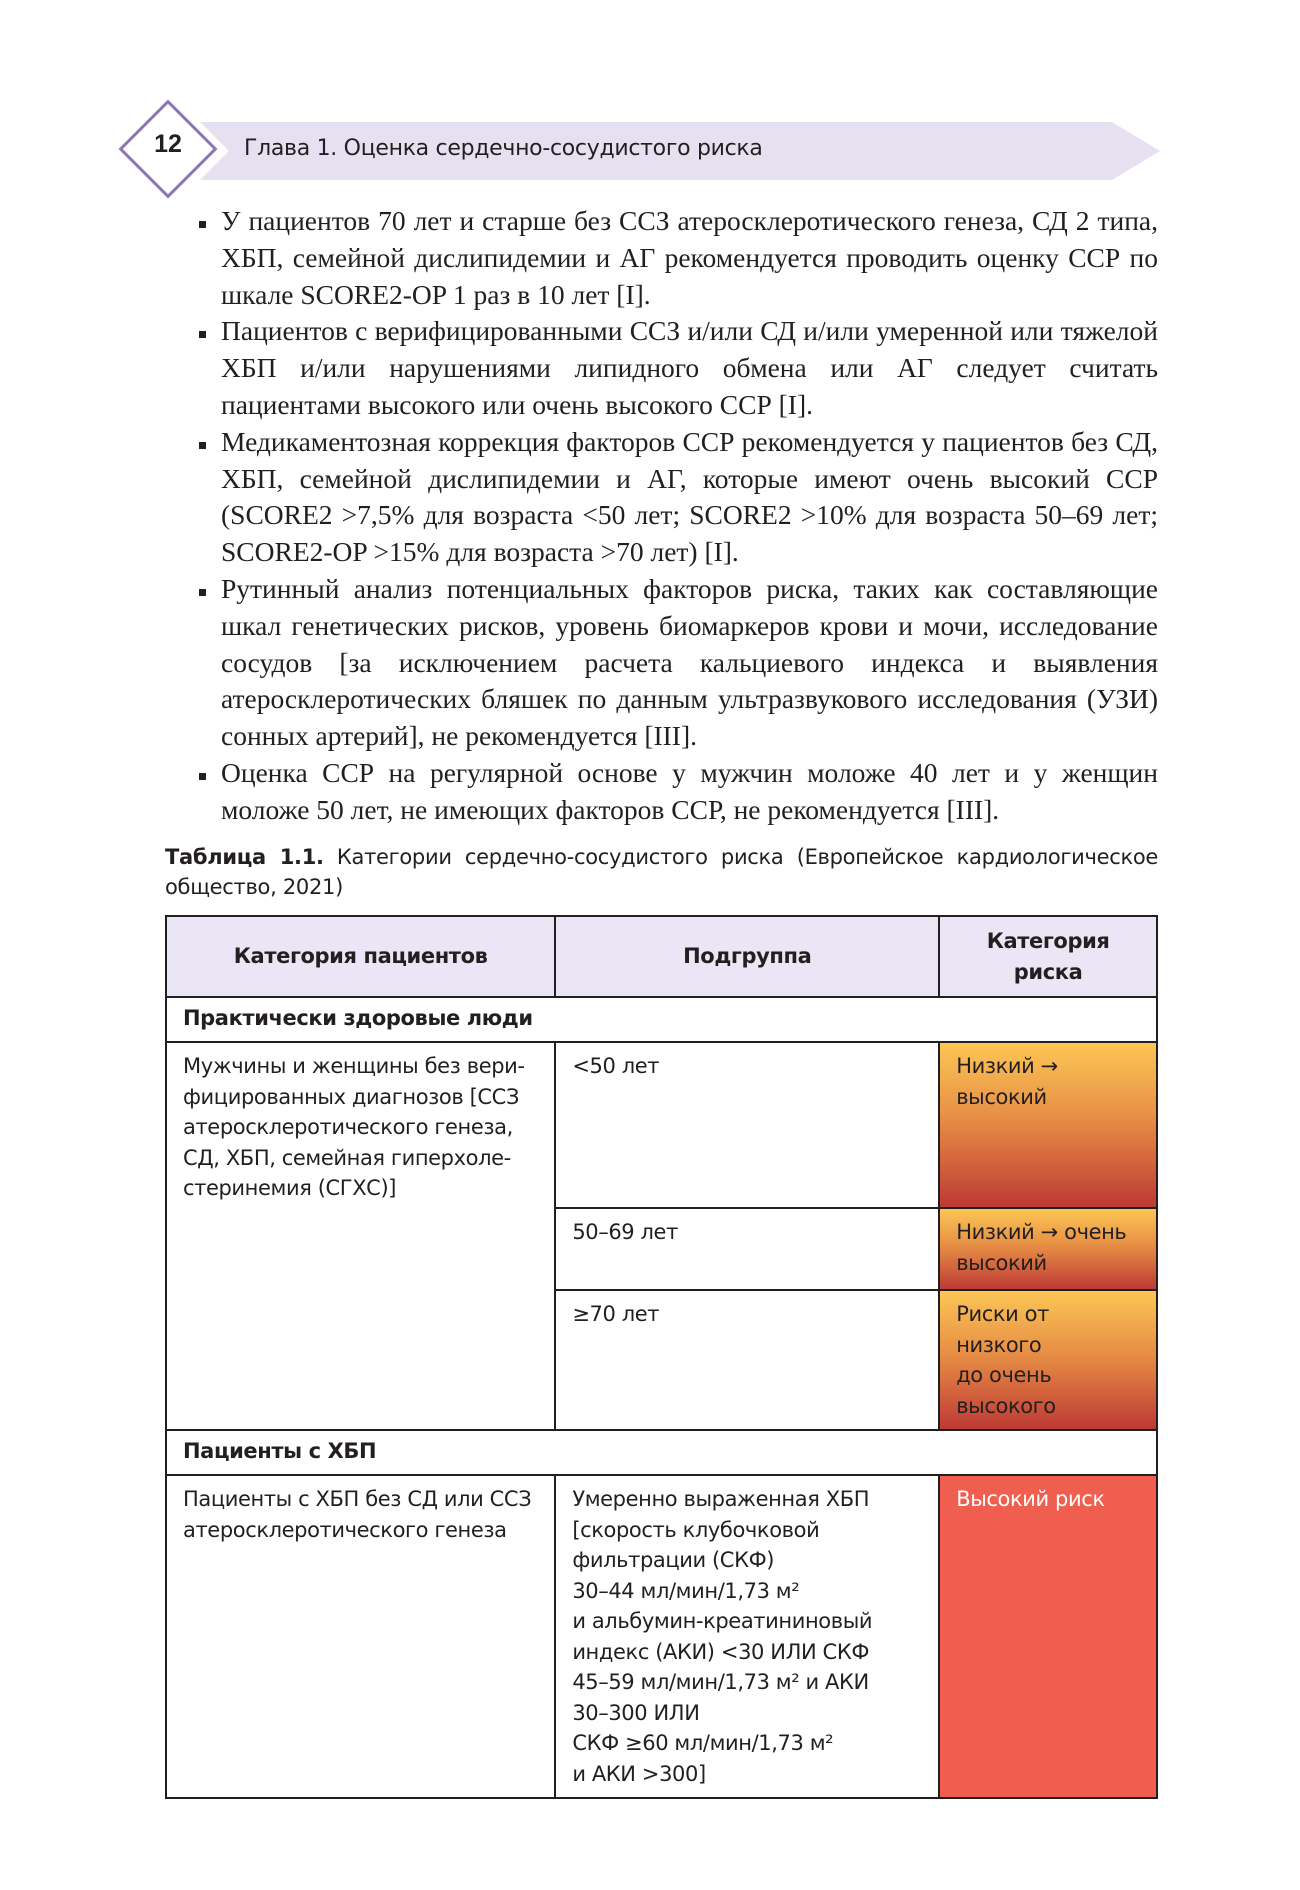 The image size is (1300, 1890). I want to click on page-number: 12, so click(168, 144).